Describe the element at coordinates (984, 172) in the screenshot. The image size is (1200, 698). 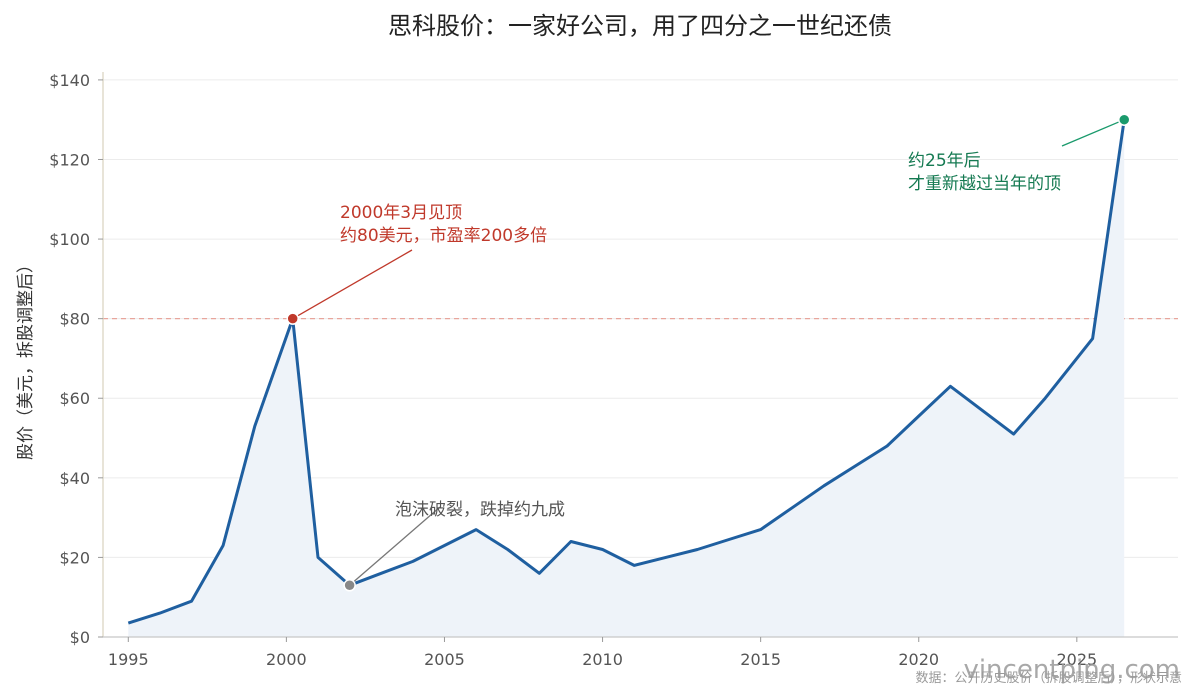
I see `annotation-recovery: 约25年后 才重新越过当年的顶` at that location.